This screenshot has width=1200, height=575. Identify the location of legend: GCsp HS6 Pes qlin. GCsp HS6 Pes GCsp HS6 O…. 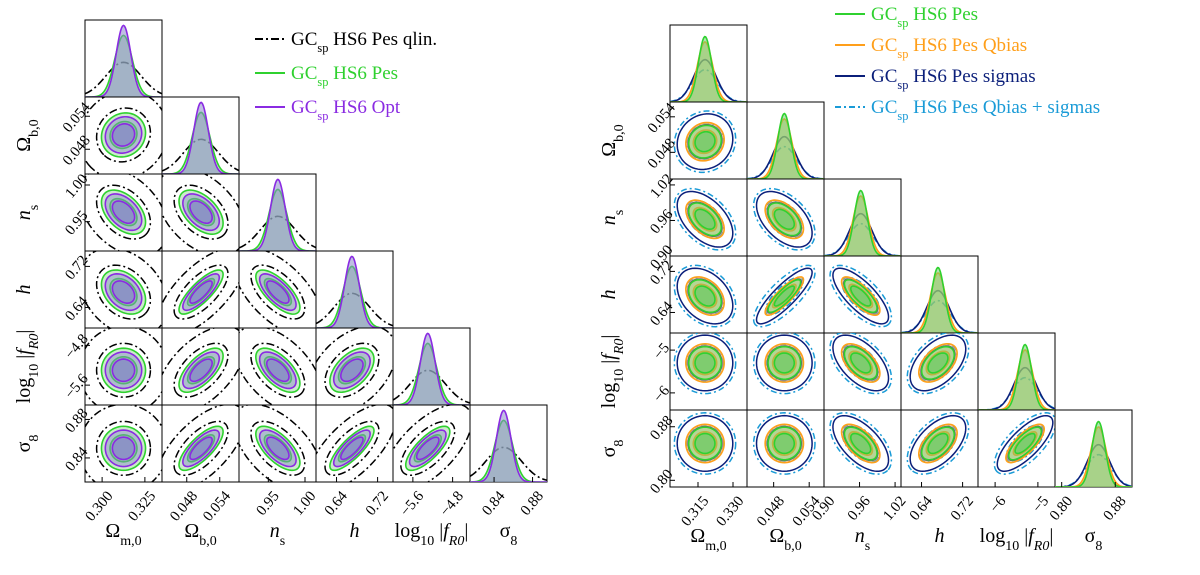
(346, 76).